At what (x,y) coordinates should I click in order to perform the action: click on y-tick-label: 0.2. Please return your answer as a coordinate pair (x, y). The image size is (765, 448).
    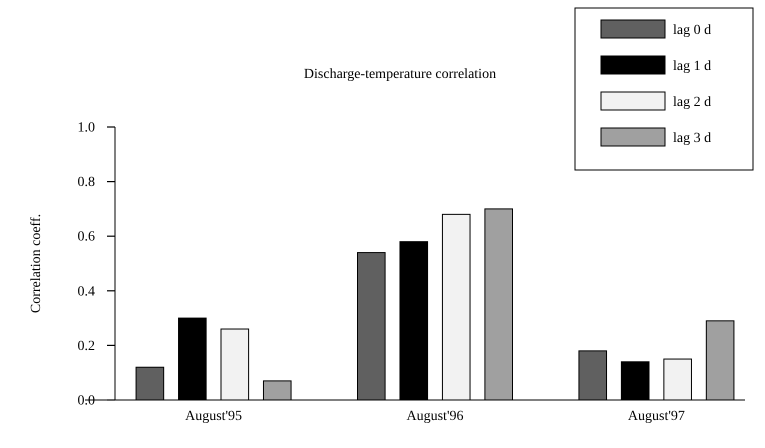
    Looking at the image, I should click on (86, 346).